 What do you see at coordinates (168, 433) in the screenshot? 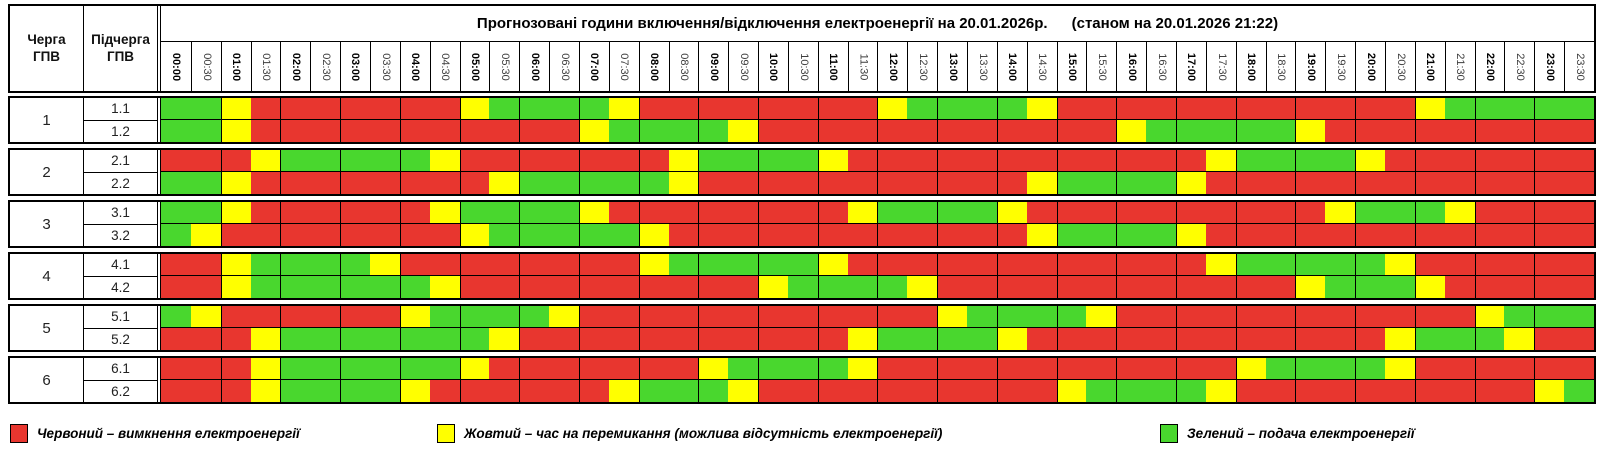
I see `legend-label: Червоний – вимкнення електроенергії` at bounding box center [168, 433].